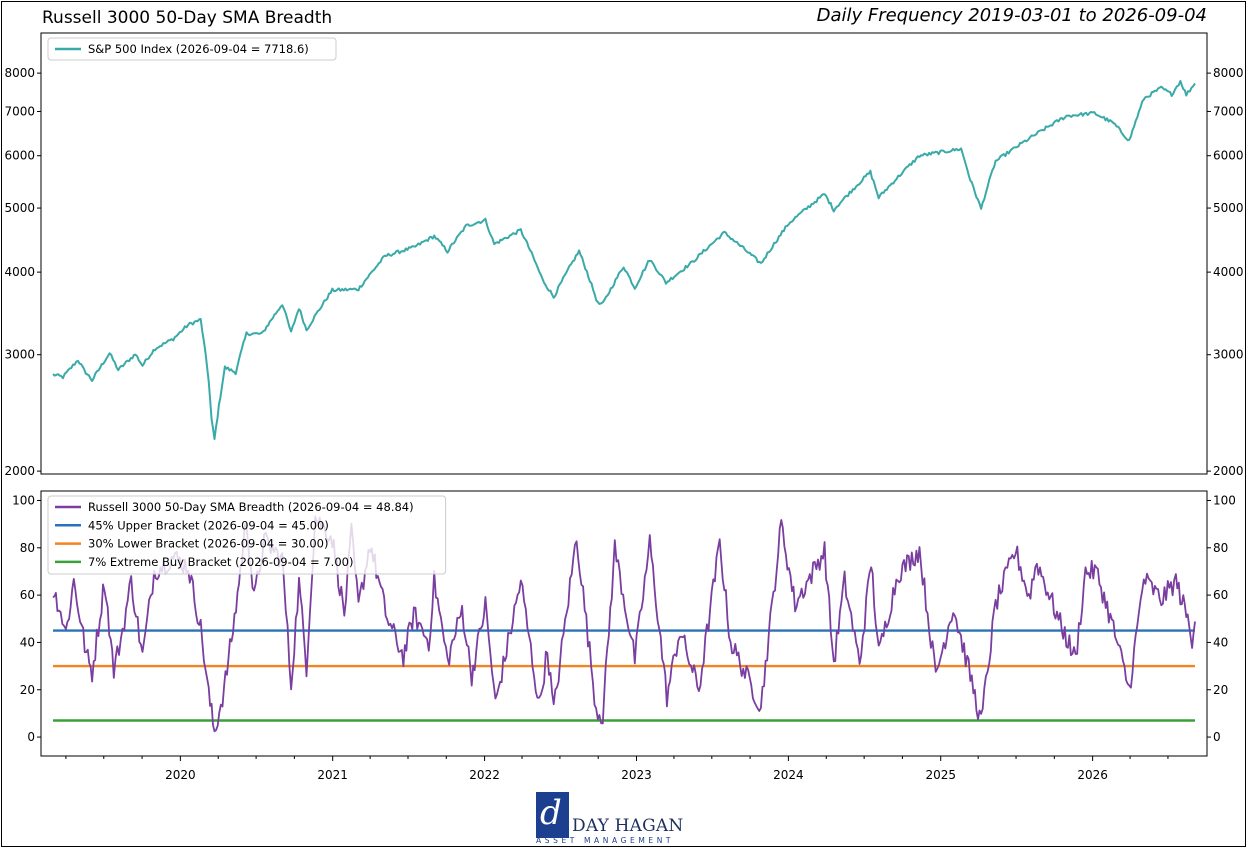  Describe the element at coordinates (19, 111) in the screenshot. I see `sp500-ytick-label-left: 7000` at that location.